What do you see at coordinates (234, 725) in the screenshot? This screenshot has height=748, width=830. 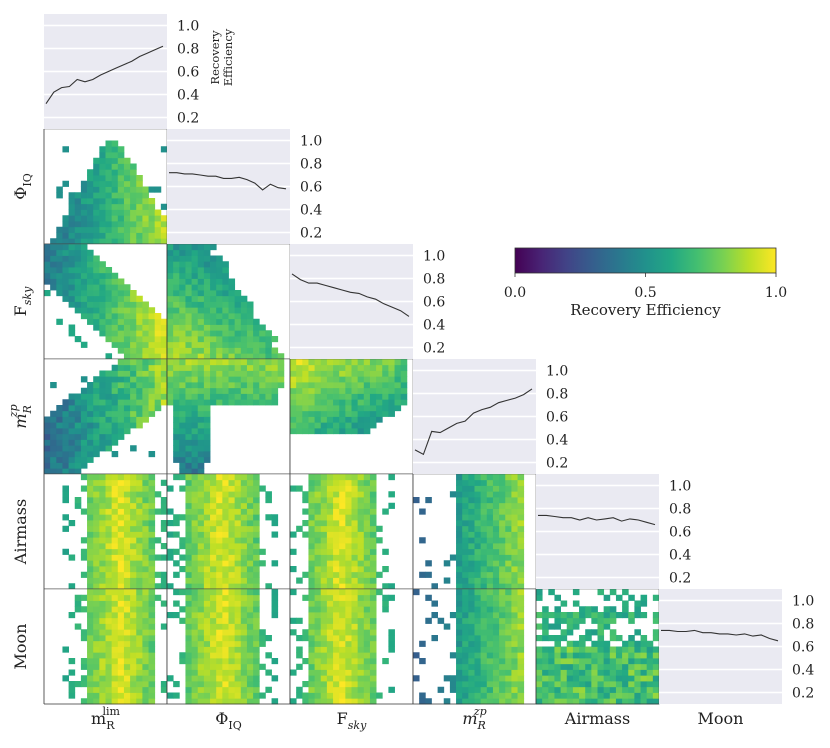 I see `axis-label-sub: IQ` at bounding box center [234, 725].